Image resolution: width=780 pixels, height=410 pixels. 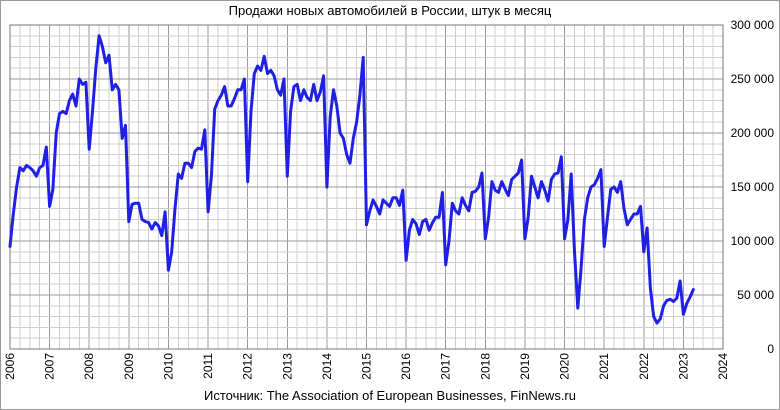 I want to click on x-tick-label: 2022, so click(x=644, y=366).